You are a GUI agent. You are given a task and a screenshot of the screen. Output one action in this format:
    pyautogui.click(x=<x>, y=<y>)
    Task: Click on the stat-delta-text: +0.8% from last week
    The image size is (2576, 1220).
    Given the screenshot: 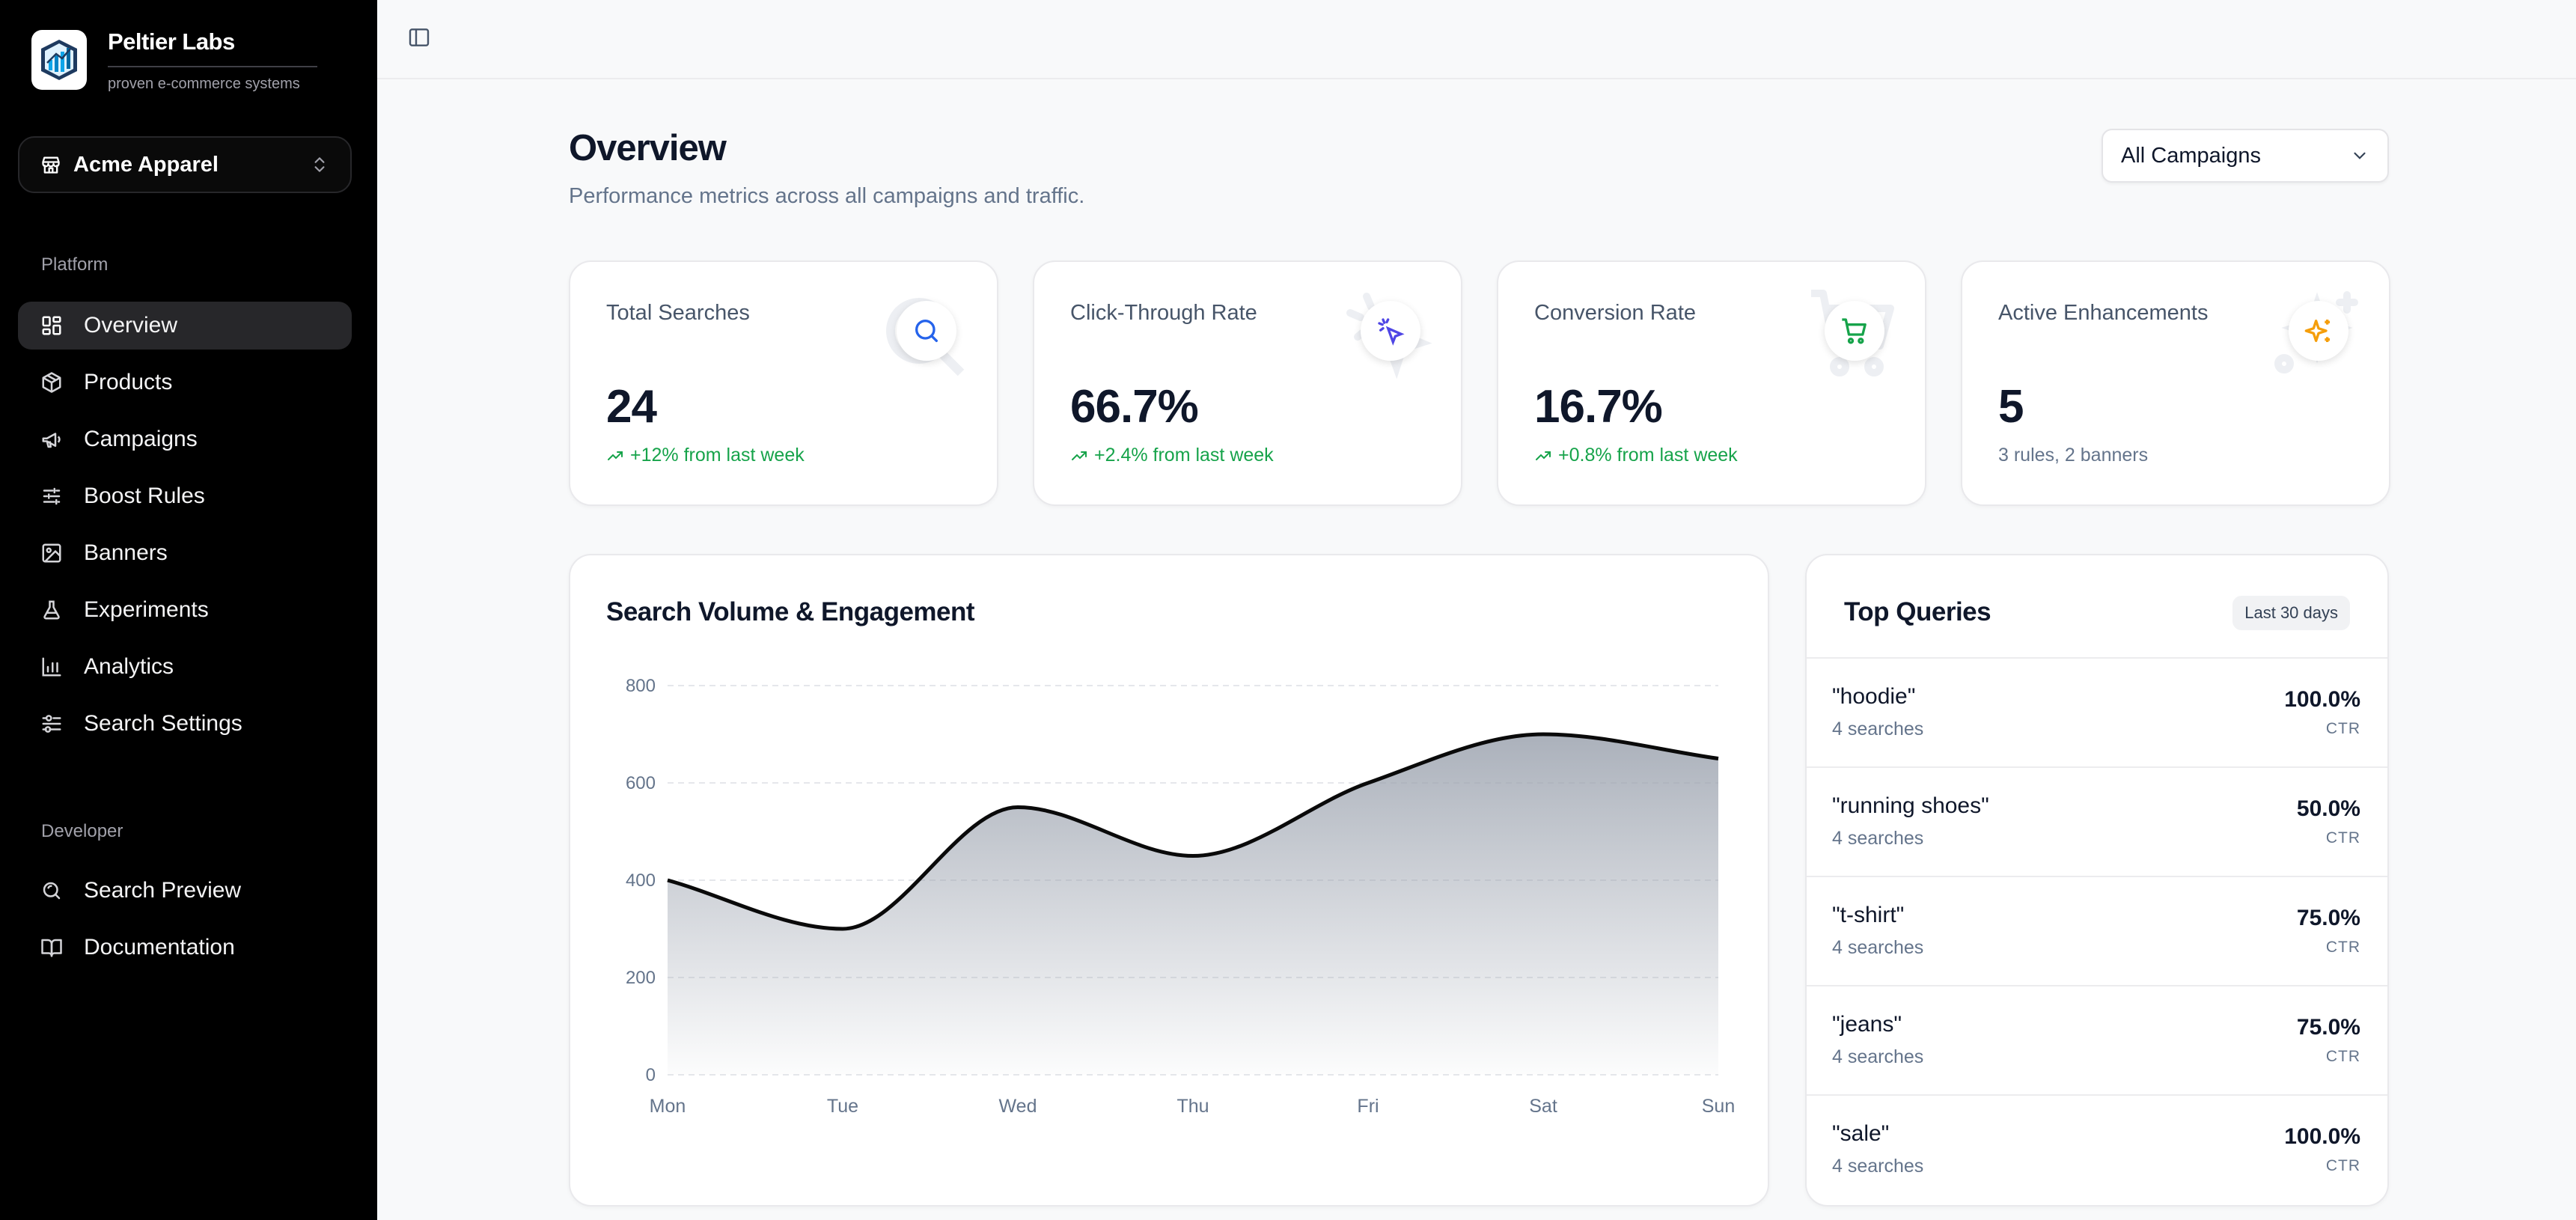 What is the action you would take?
    pyautogui.click(x=1648, y=455)
    